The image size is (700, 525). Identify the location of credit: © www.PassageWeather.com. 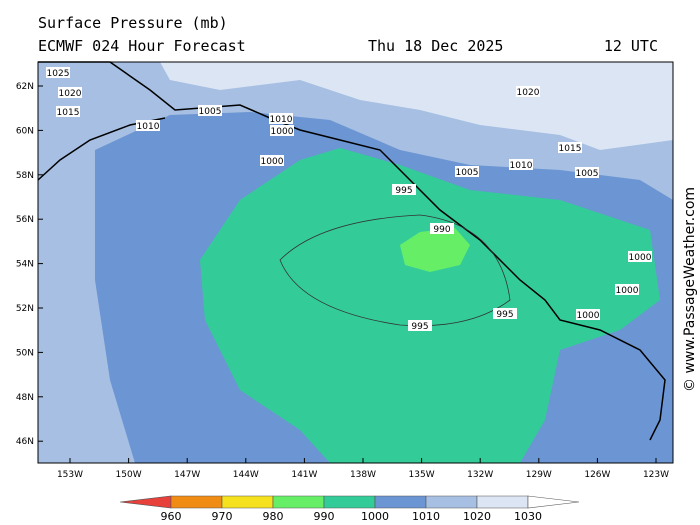
(690, 289).